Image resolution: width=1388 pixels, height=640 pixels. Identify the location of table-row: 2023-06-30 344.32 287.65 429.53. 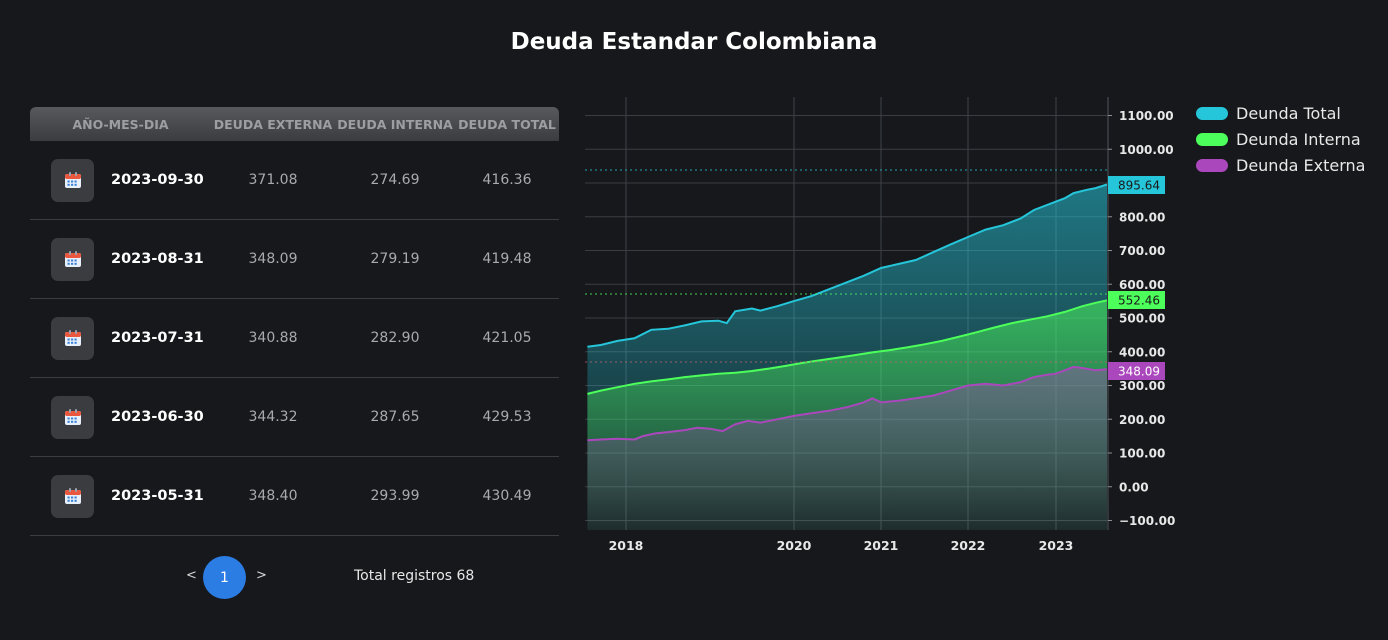
(294, 417).